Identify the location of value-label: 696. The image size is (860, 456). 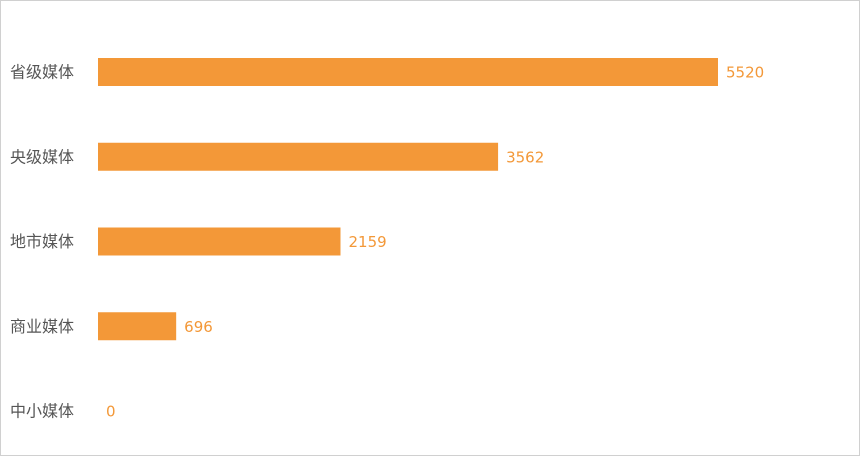
(198, 327).